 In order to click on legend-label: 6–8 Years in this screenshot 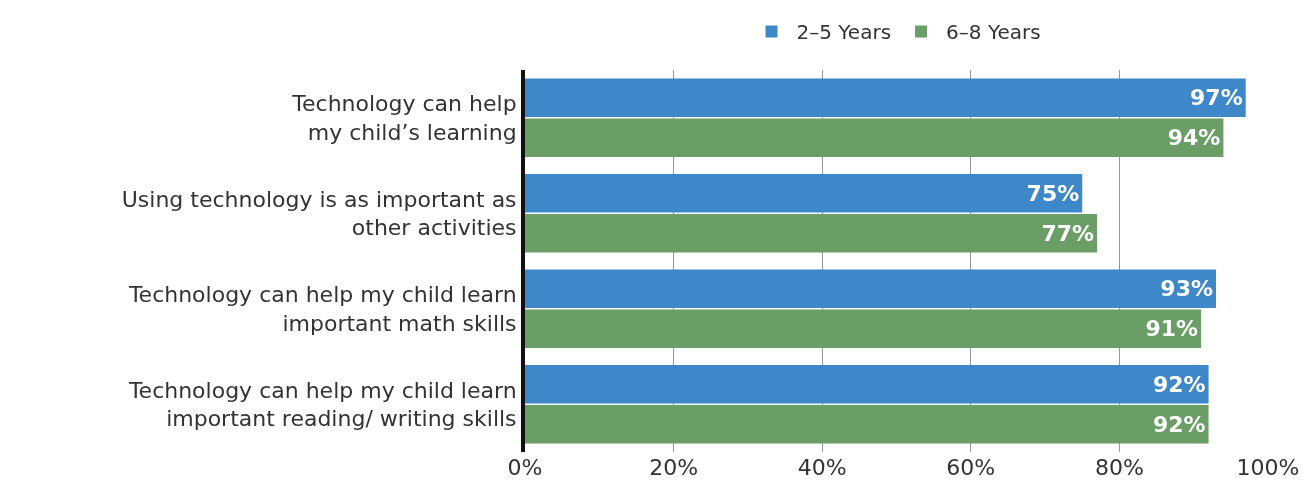, I will do `click(993, 32)`.